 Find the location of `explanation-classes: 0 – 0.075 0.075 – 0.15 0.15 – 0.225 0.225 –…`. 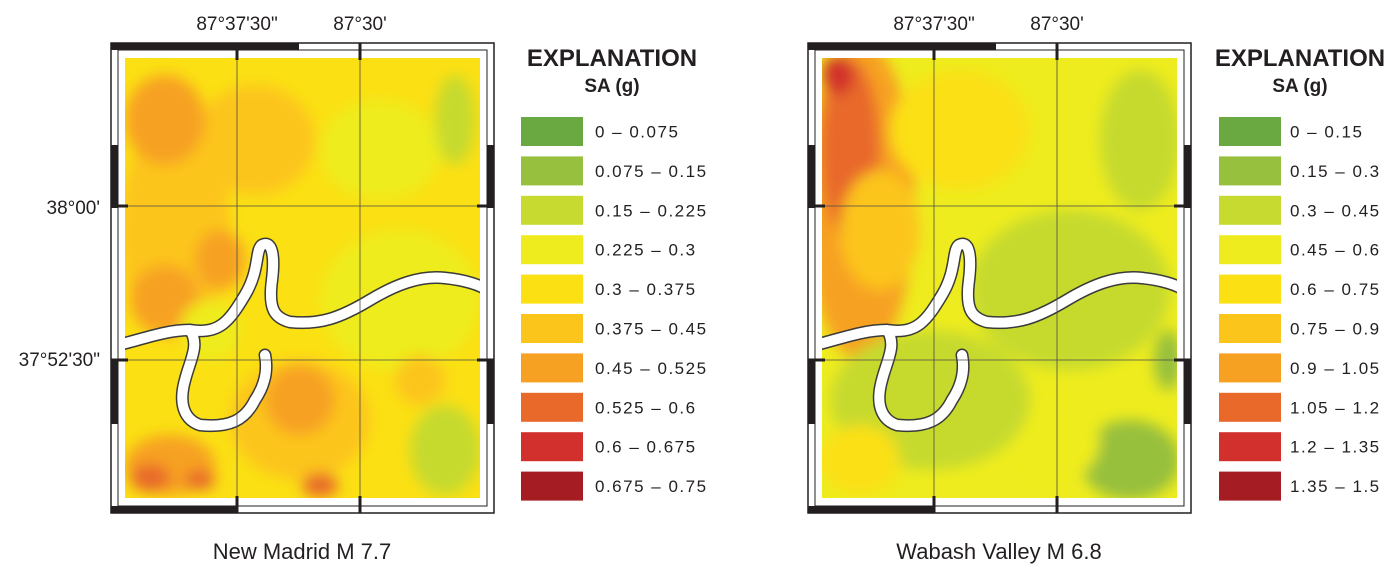

explanation-classes: 0 – 0.075 0.075 – 0.15 0.15 – 0.225 0.225 –… is located at coordinates (614, 309).